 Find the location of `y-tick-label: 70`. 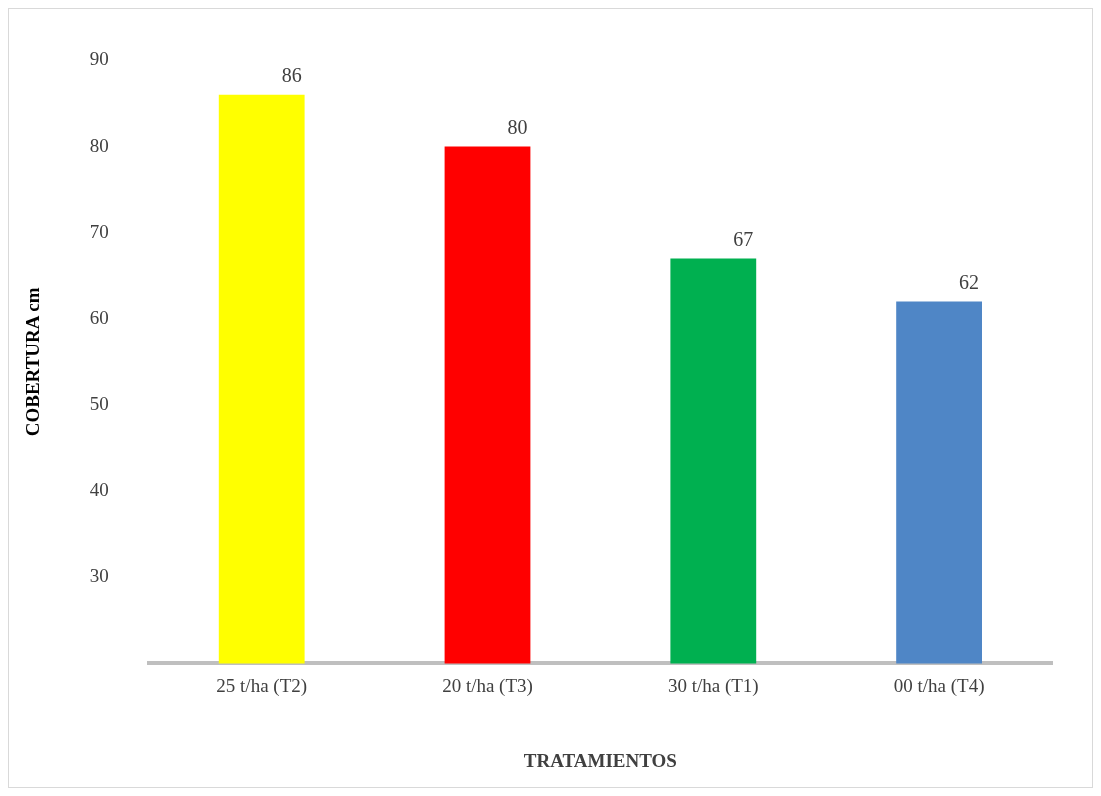

y-tick-label: 70 is located at coordinates (99, 231).